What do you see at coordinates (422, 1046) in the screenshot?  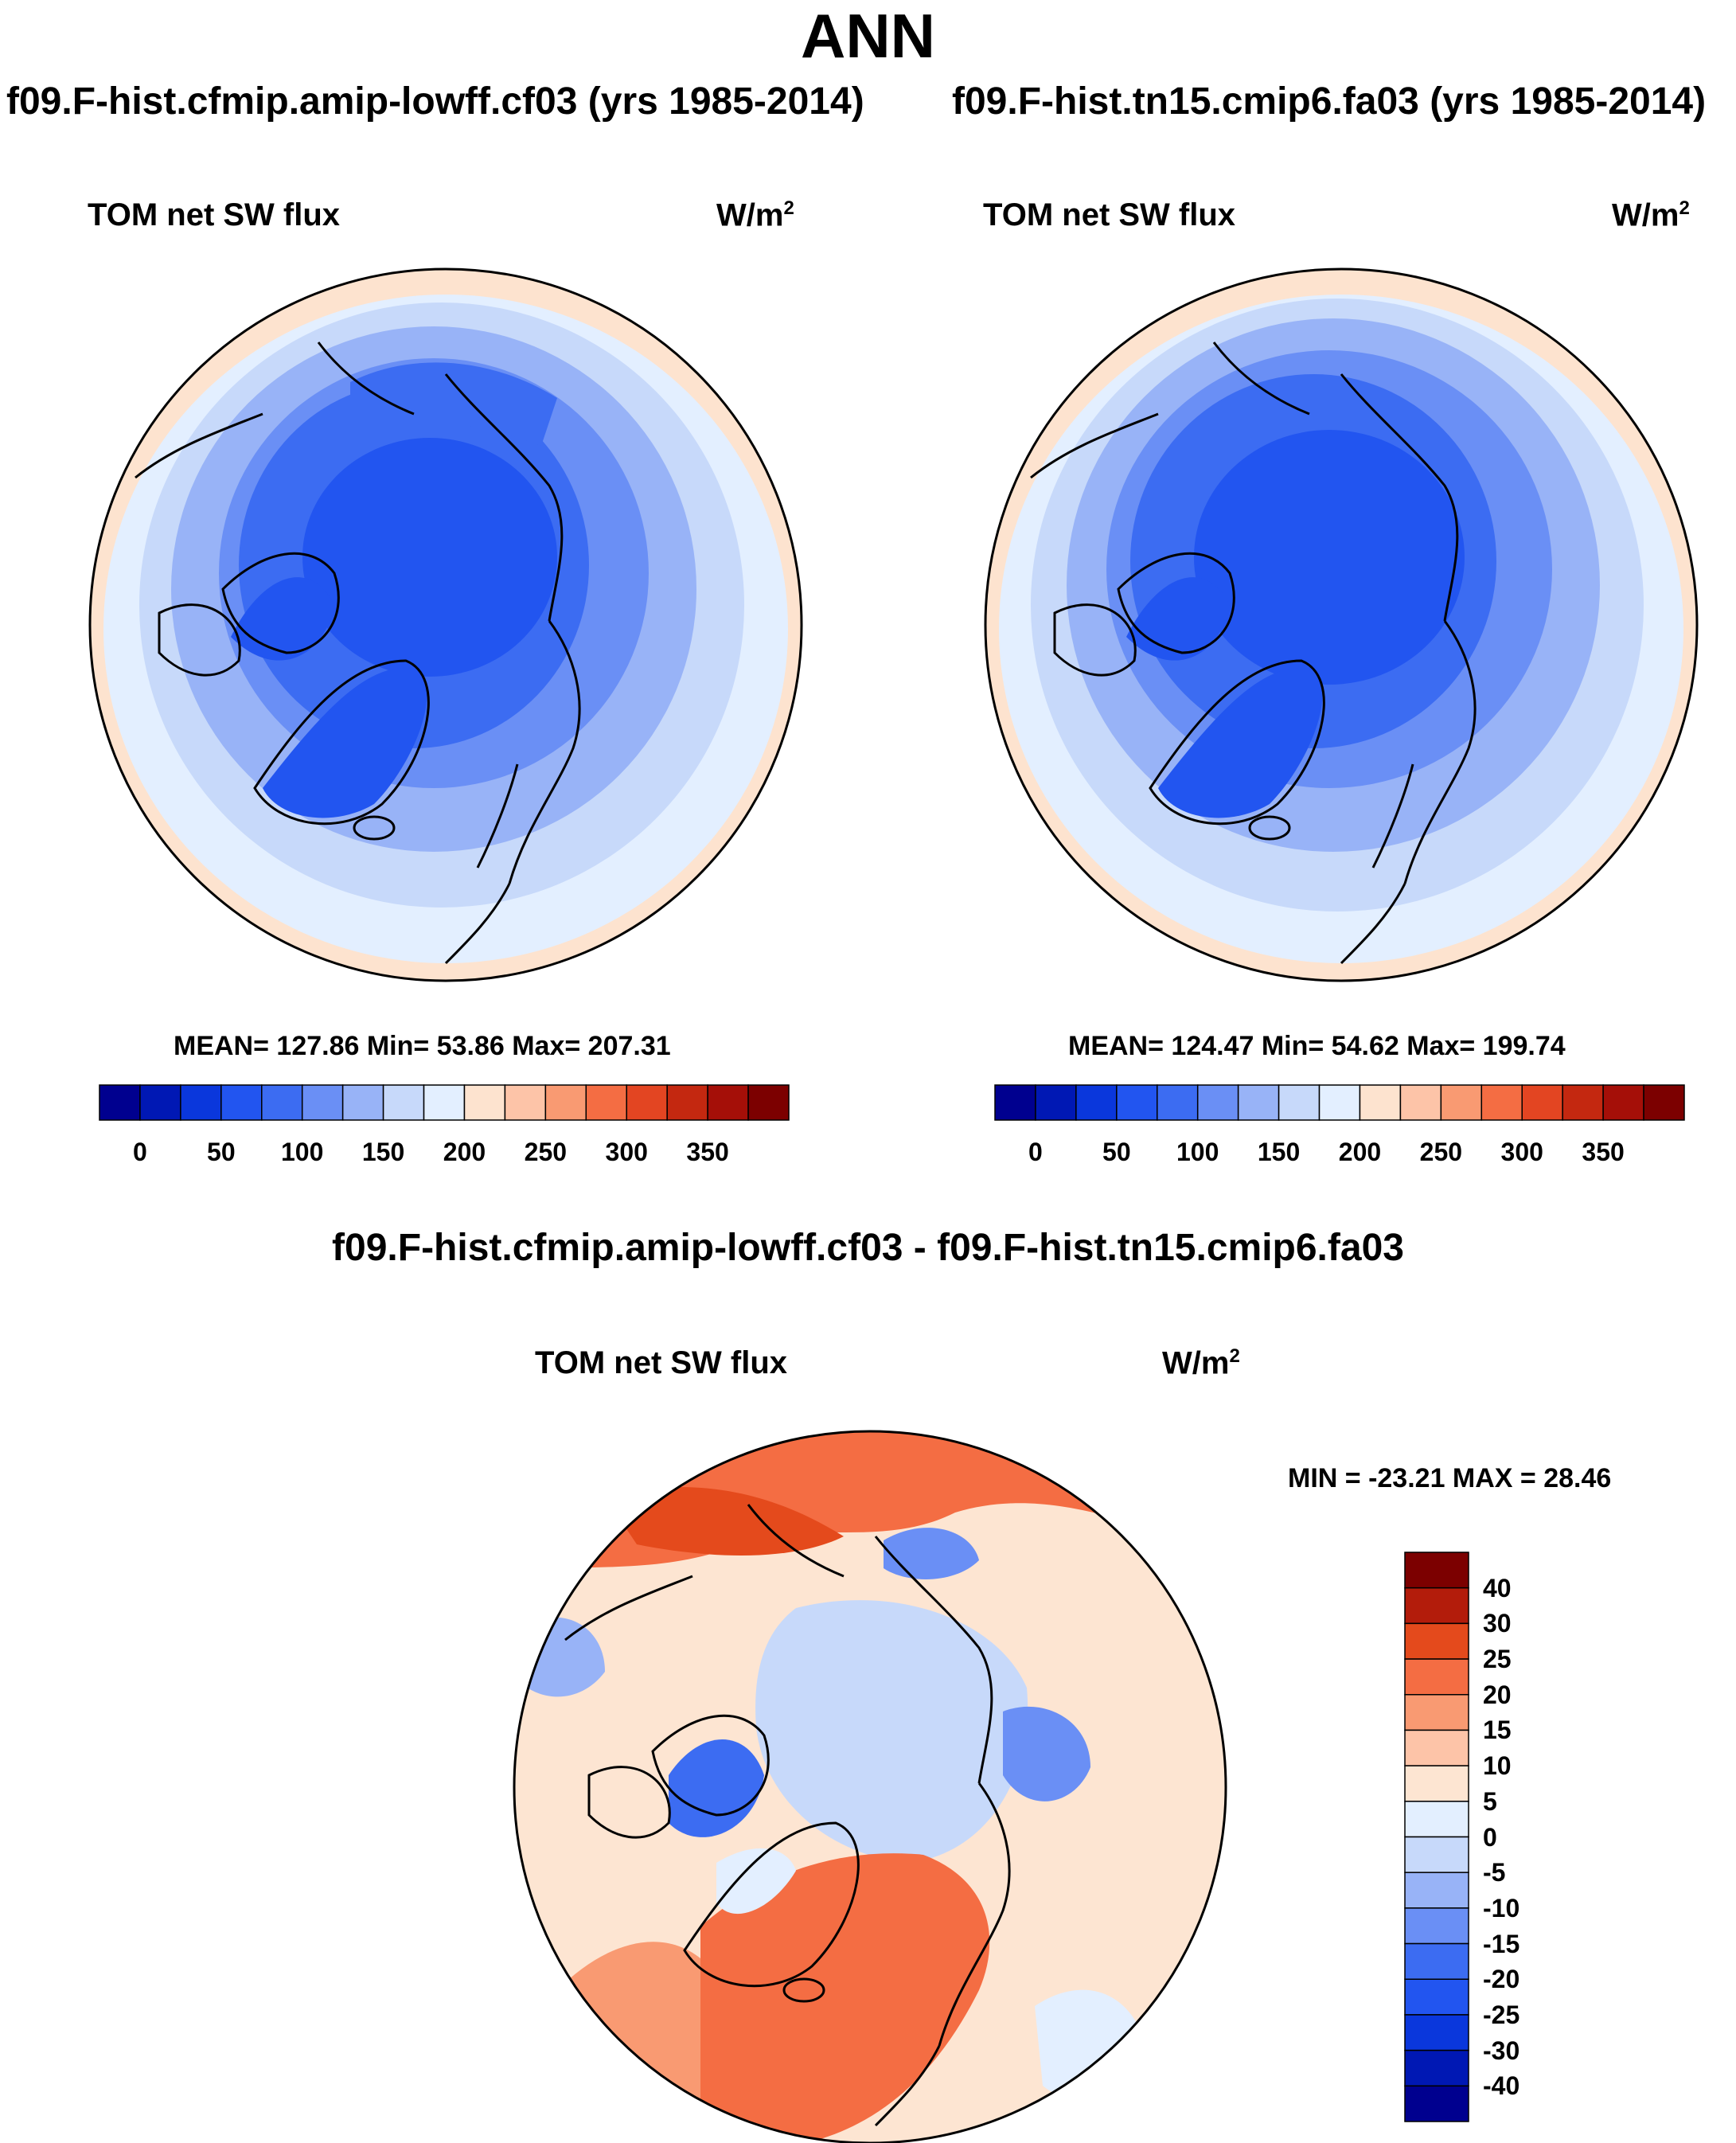 I see `panel1-stats: MEAN= 127.86 Min= 53.86 Max= 207.31` at bounding box center [422, 1046].